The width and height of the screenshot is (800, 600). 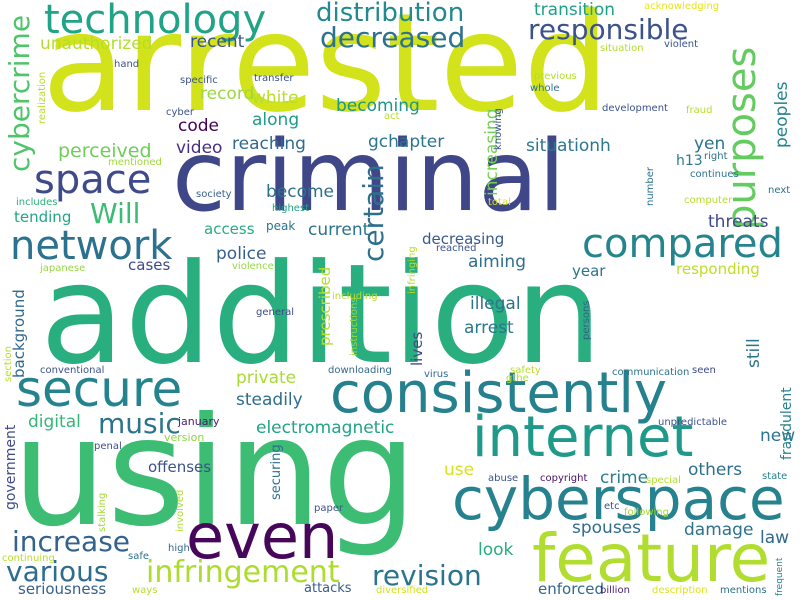 What do you see at coordinates (646, 512) in the screenshot?
I see `word-following: following` at bounding box center [646, 512].